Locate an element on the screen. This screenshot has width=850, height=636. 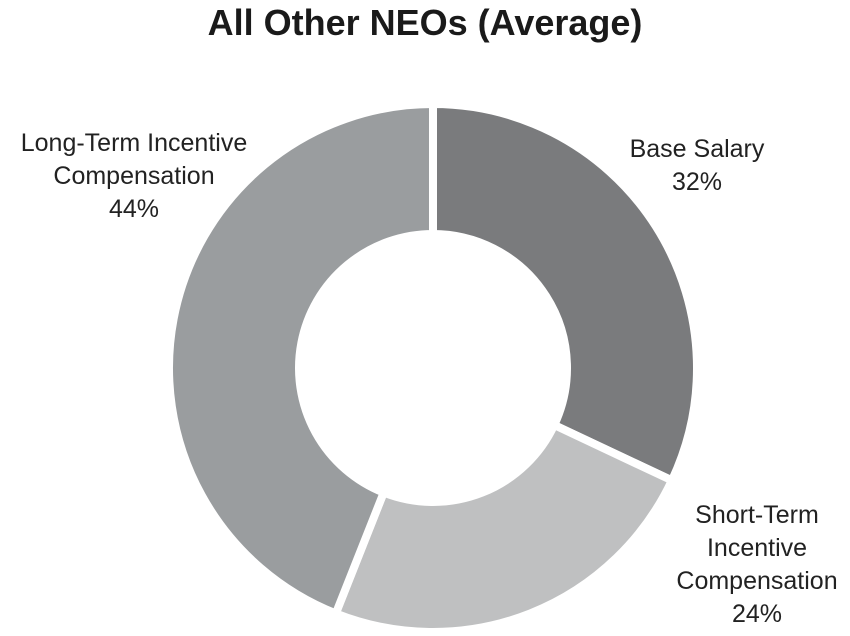
slice-short-term-incentive-compensation is located at coordinates (504, 527).